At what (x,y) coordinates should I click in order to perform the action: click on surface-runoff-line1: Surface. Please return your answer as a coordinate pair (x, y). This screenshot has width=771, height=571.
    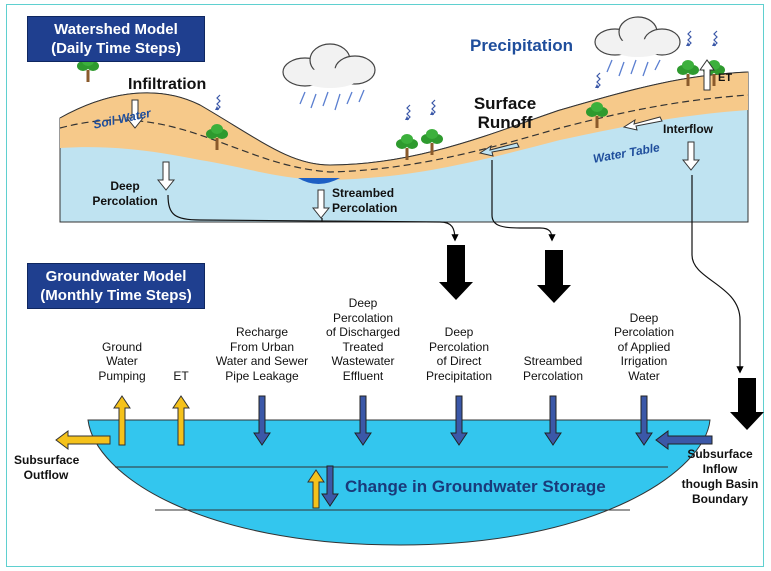
    Looking at the image, I should click on (505, 103).